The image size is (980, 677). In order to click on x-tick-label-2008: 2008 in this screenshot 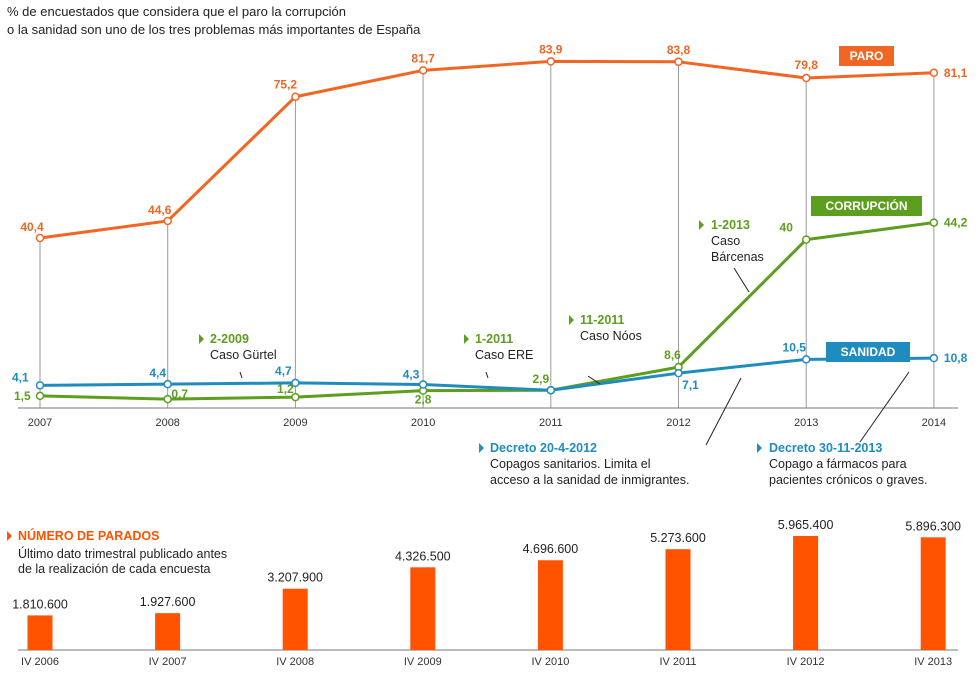, I will do `click(167, 423)`.